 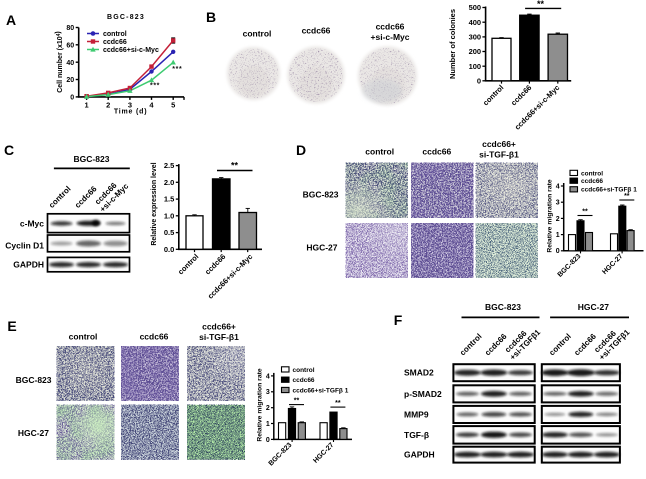 I want to click on svg-text: 500, so click(x=475, y=7).